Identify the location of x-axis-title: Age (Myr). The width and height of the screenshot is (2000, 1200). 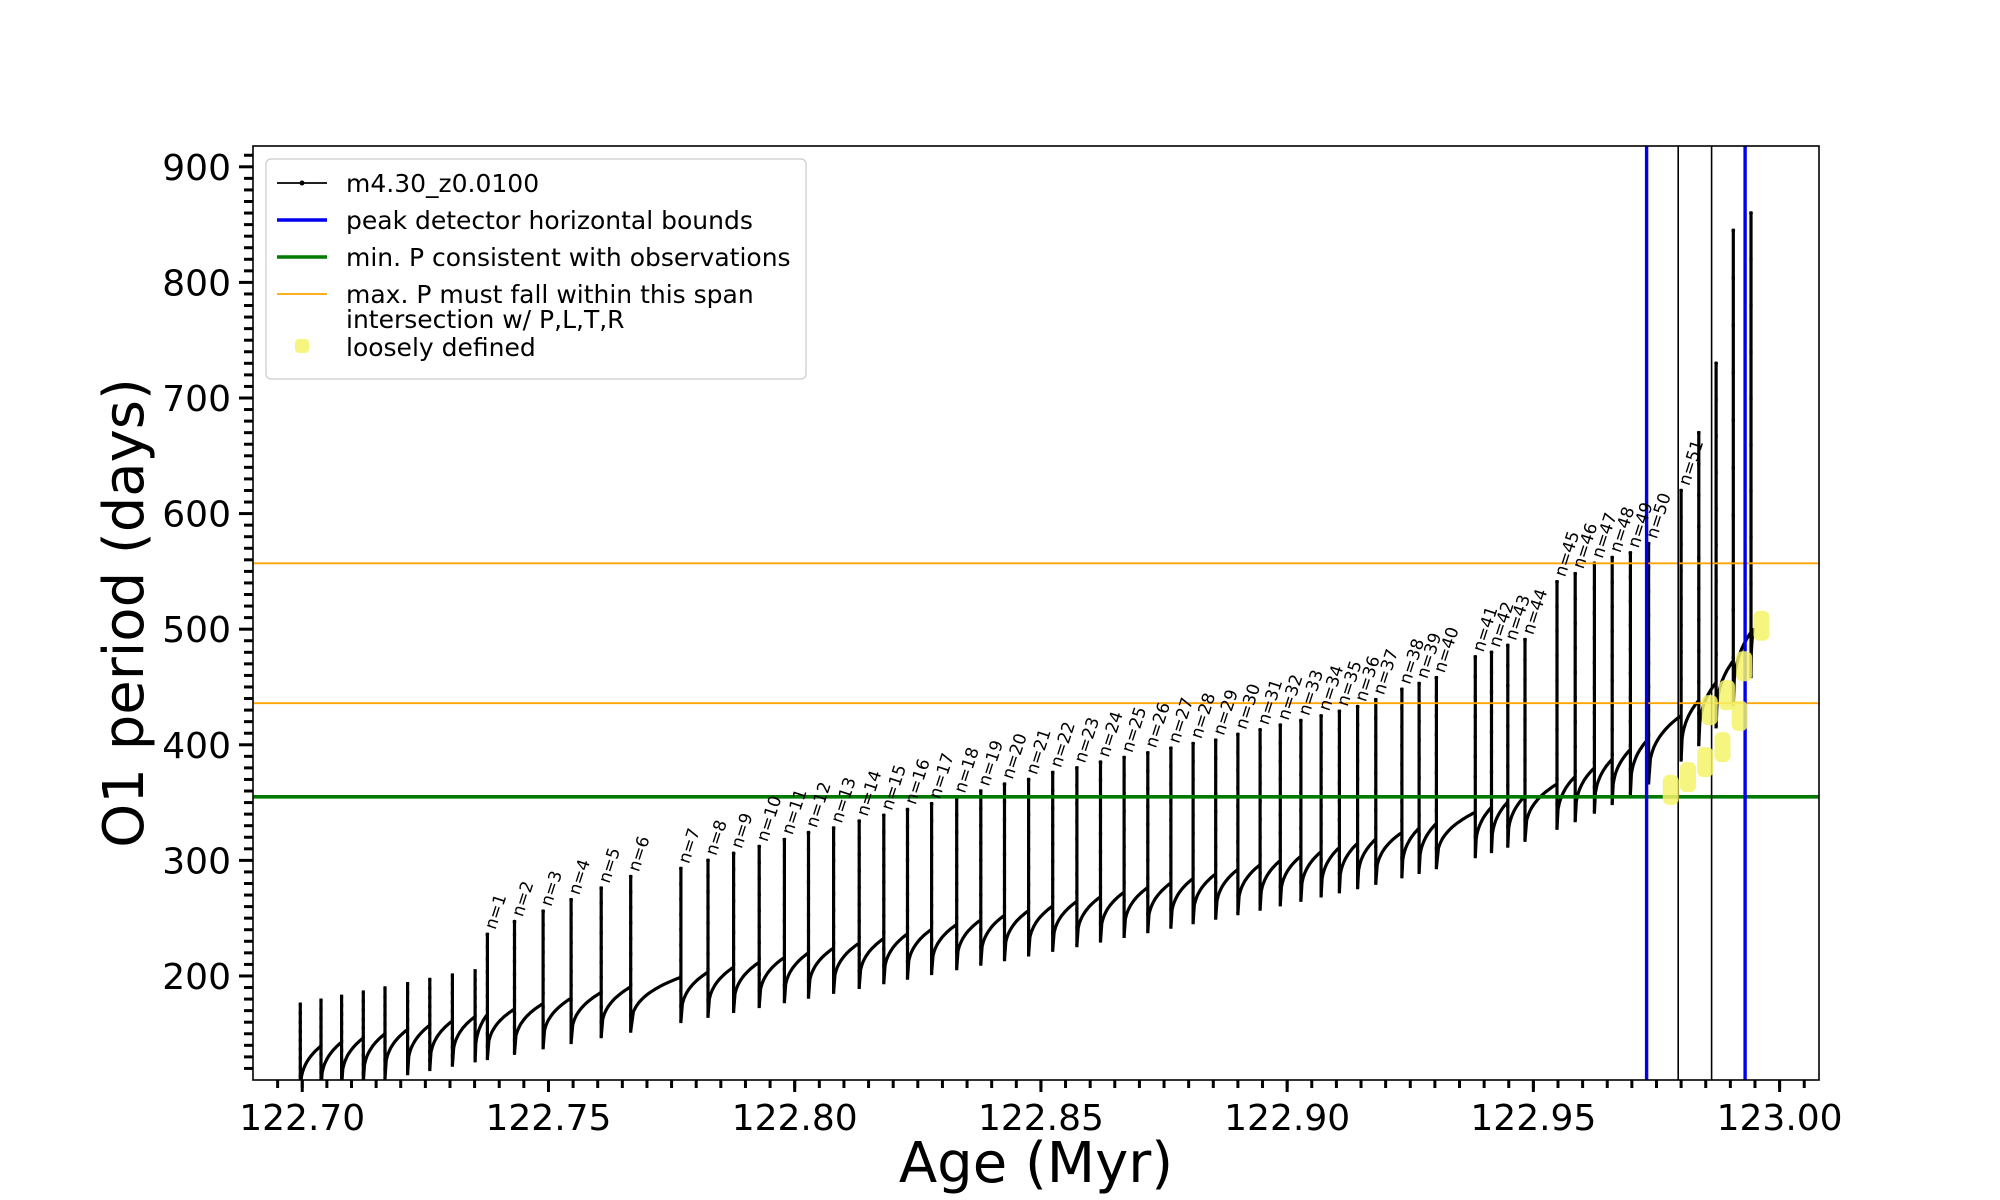
(1036, 1163).